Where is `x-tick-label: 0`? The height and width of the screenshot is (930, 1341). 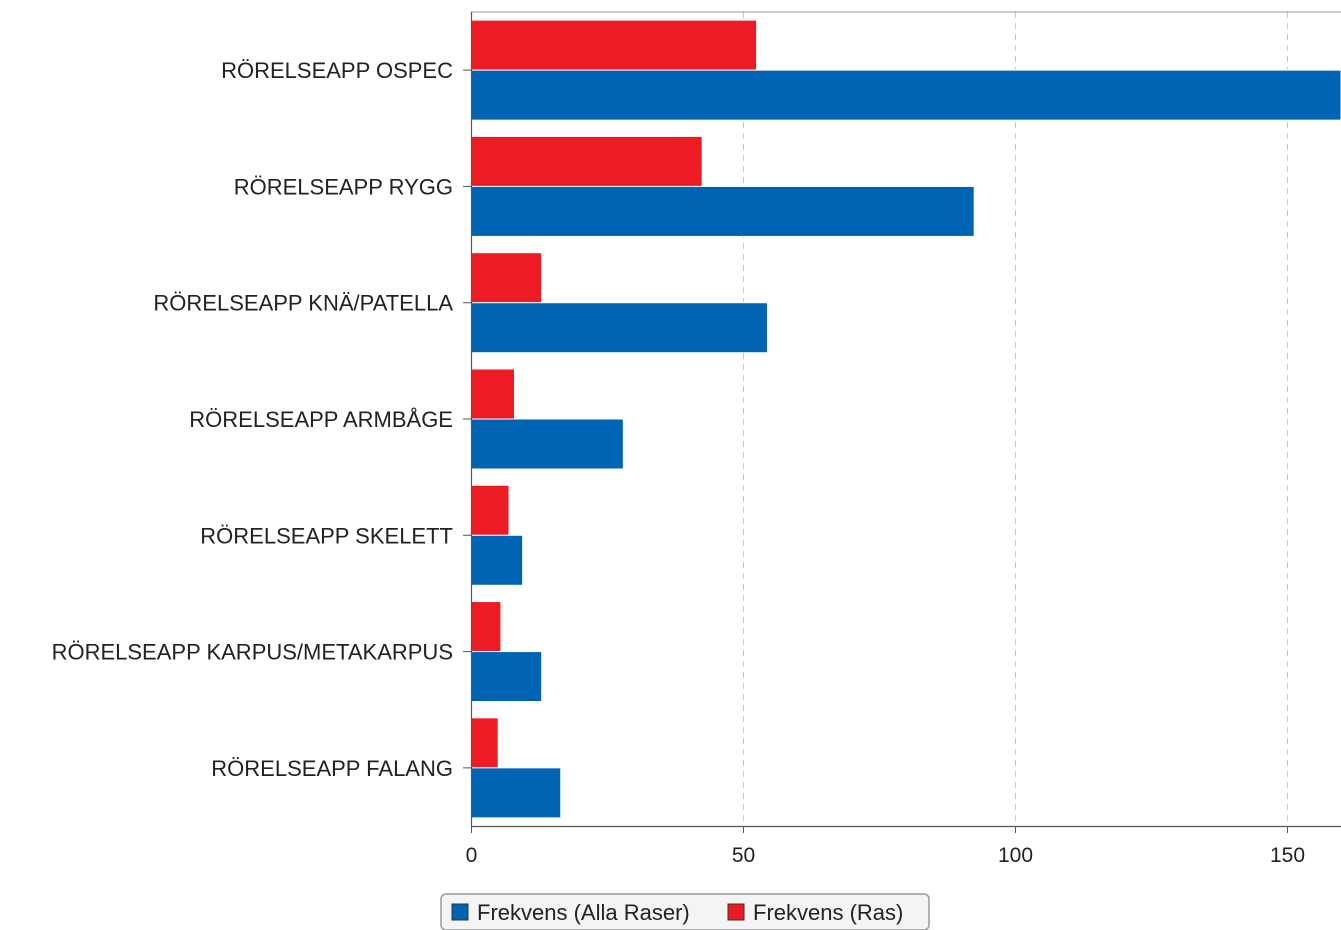 x-tick-label: 0 is located at coordinates (472, 855).